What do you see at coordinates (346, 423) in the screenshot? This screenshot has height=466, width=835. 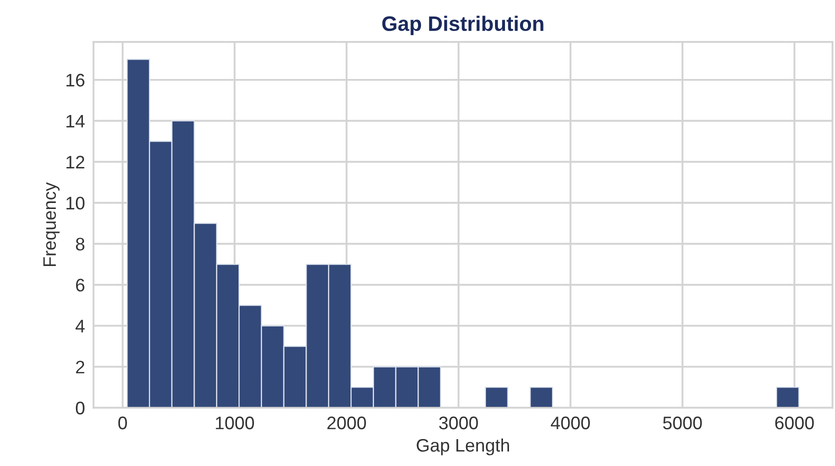 I see `x-tick-label: 2000` at bounding box center [346, 423].